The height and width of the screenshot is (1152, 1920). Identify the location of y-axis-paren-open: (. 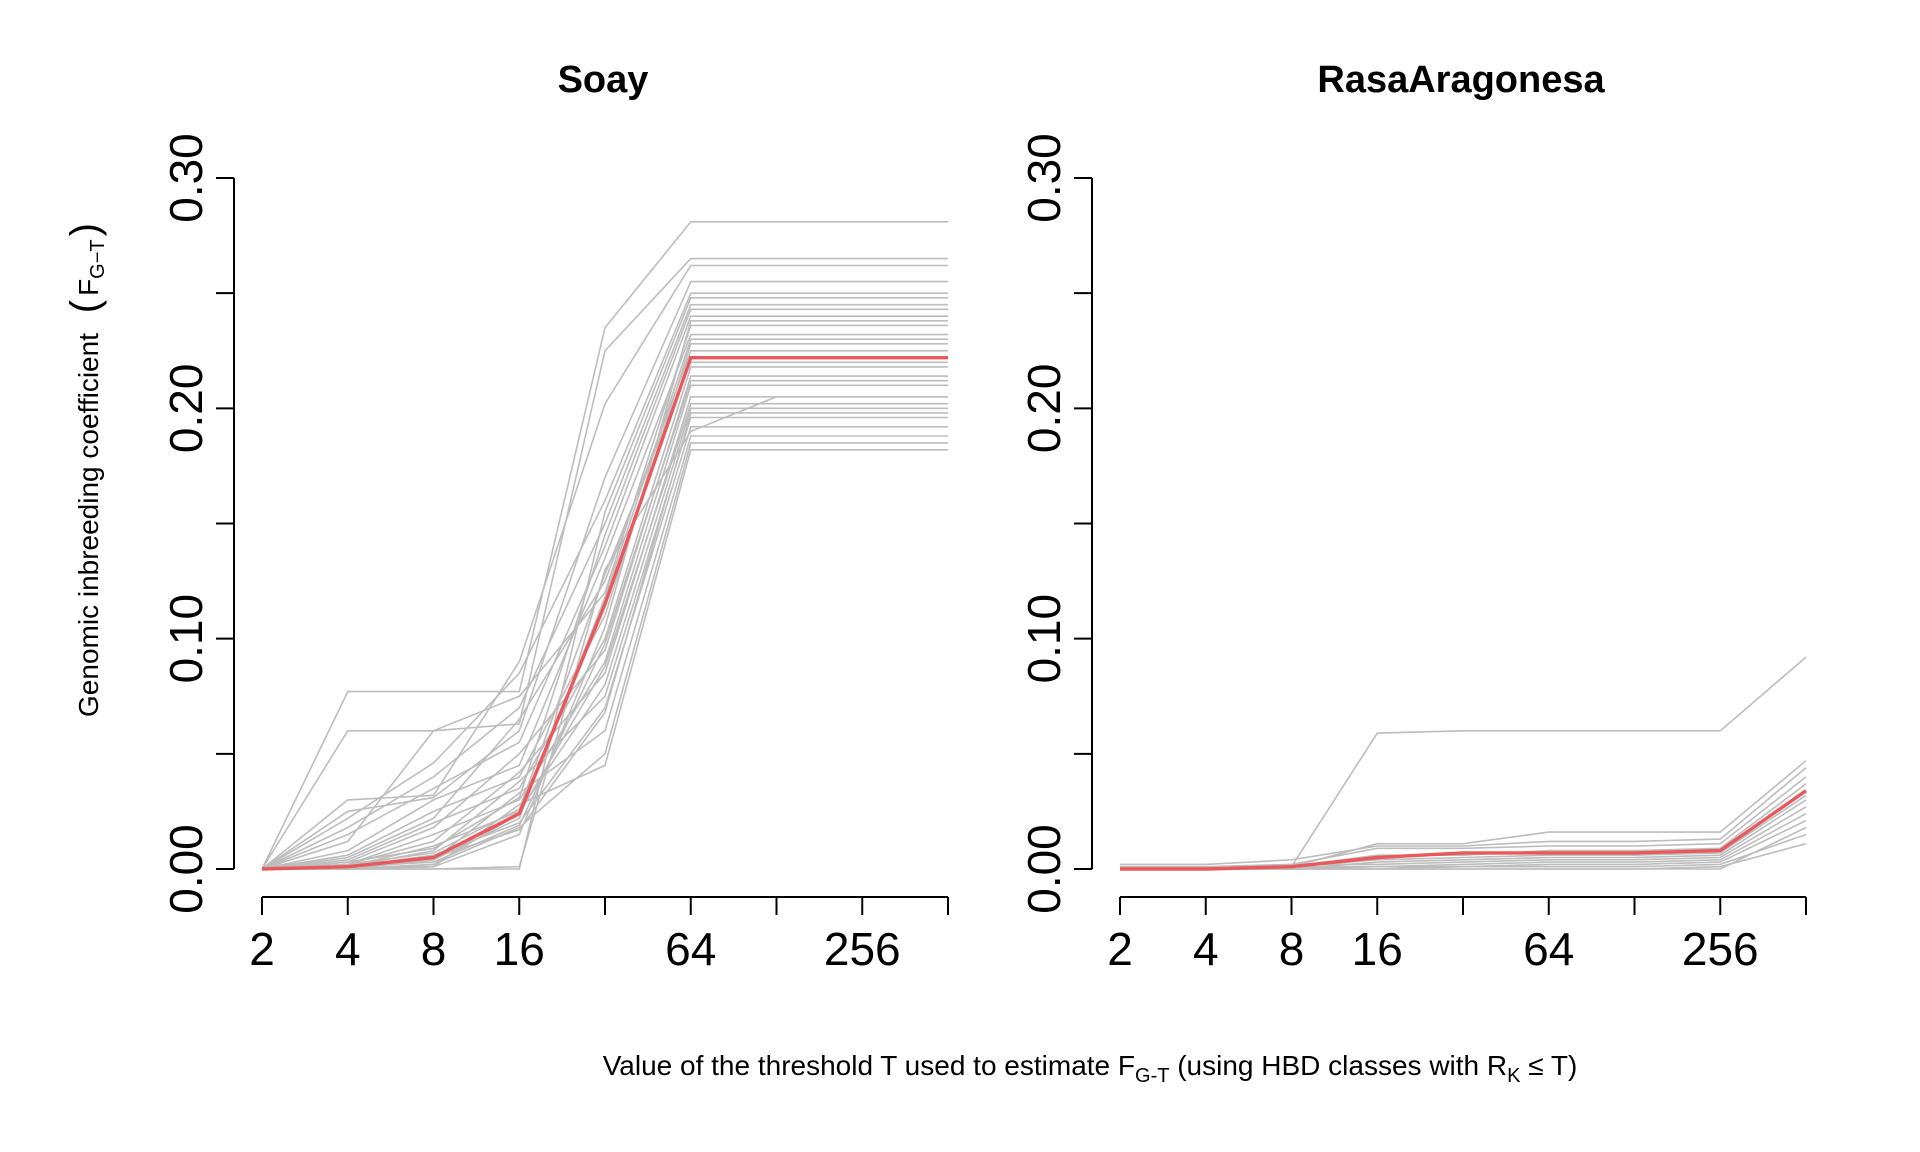
(85, 306).